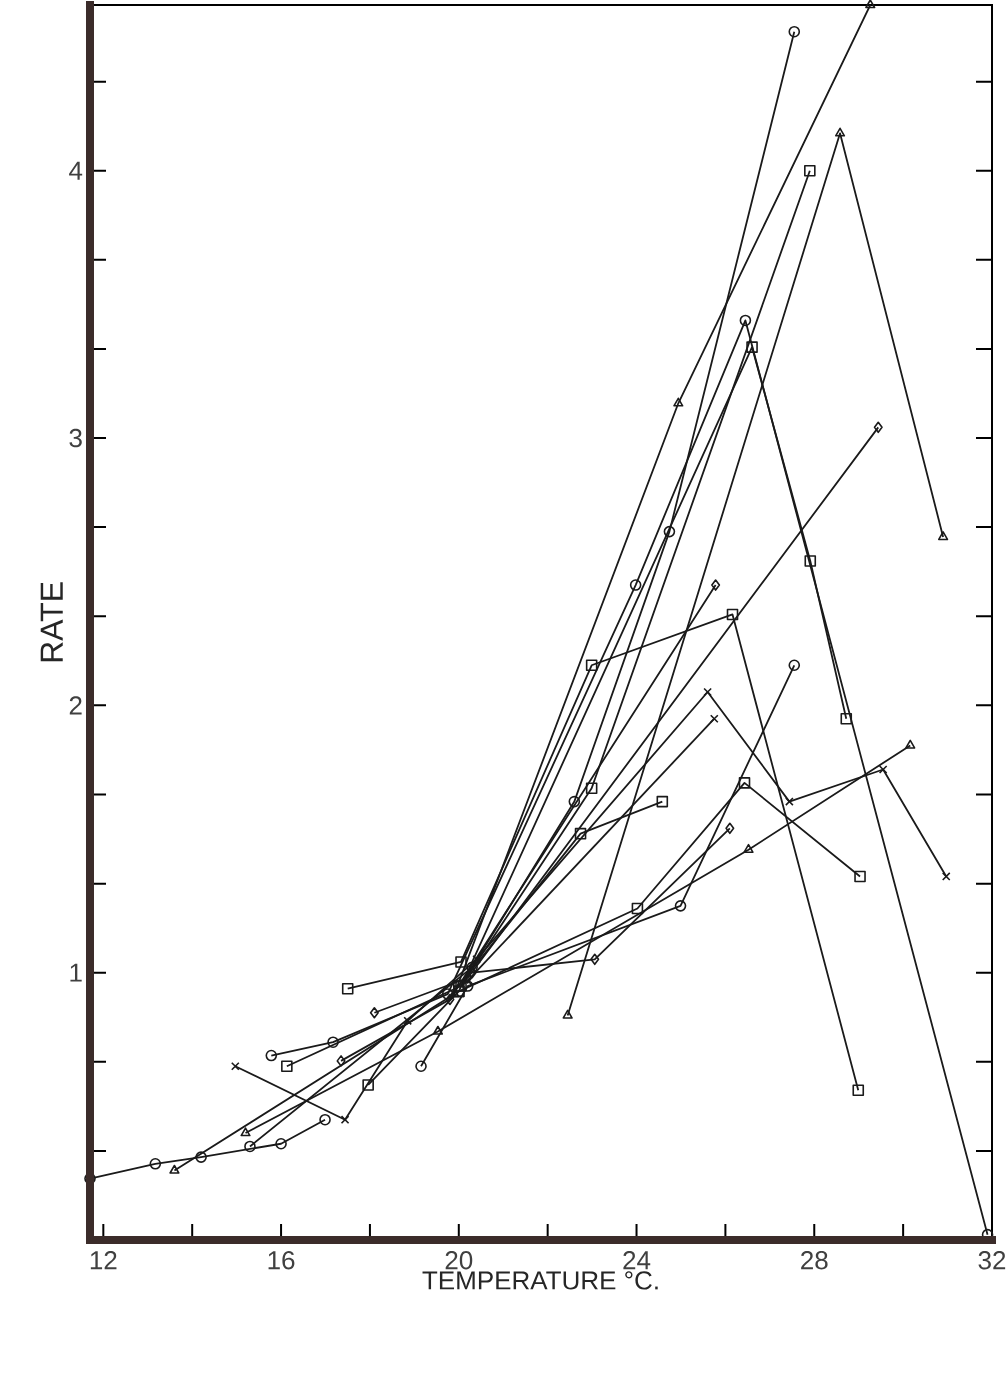 The height and width of the screenshot is (1390, 1008). Describe the element at coordinates (540, 1280) in the screenshot. I see `x-axis-title: TEMPERATURE °C.` at that location.